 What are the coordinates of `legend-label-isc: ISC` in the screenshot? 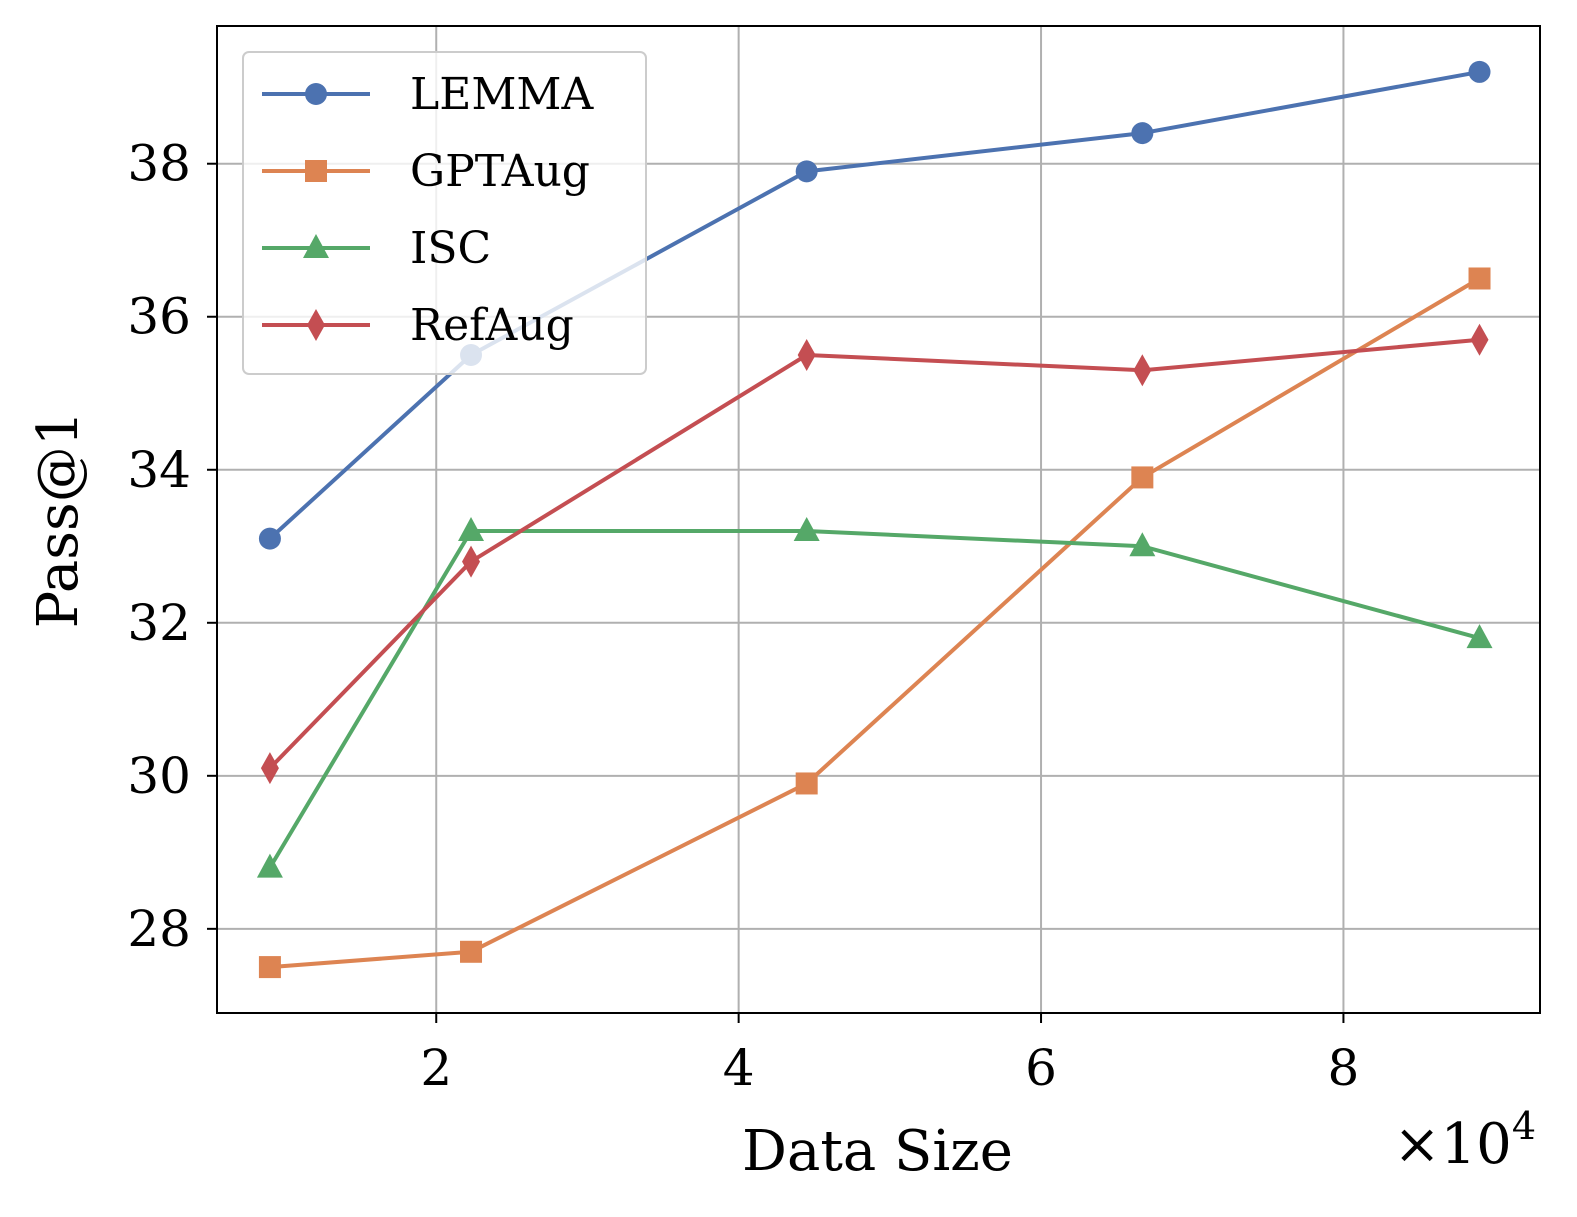 It's located at (450, 248).